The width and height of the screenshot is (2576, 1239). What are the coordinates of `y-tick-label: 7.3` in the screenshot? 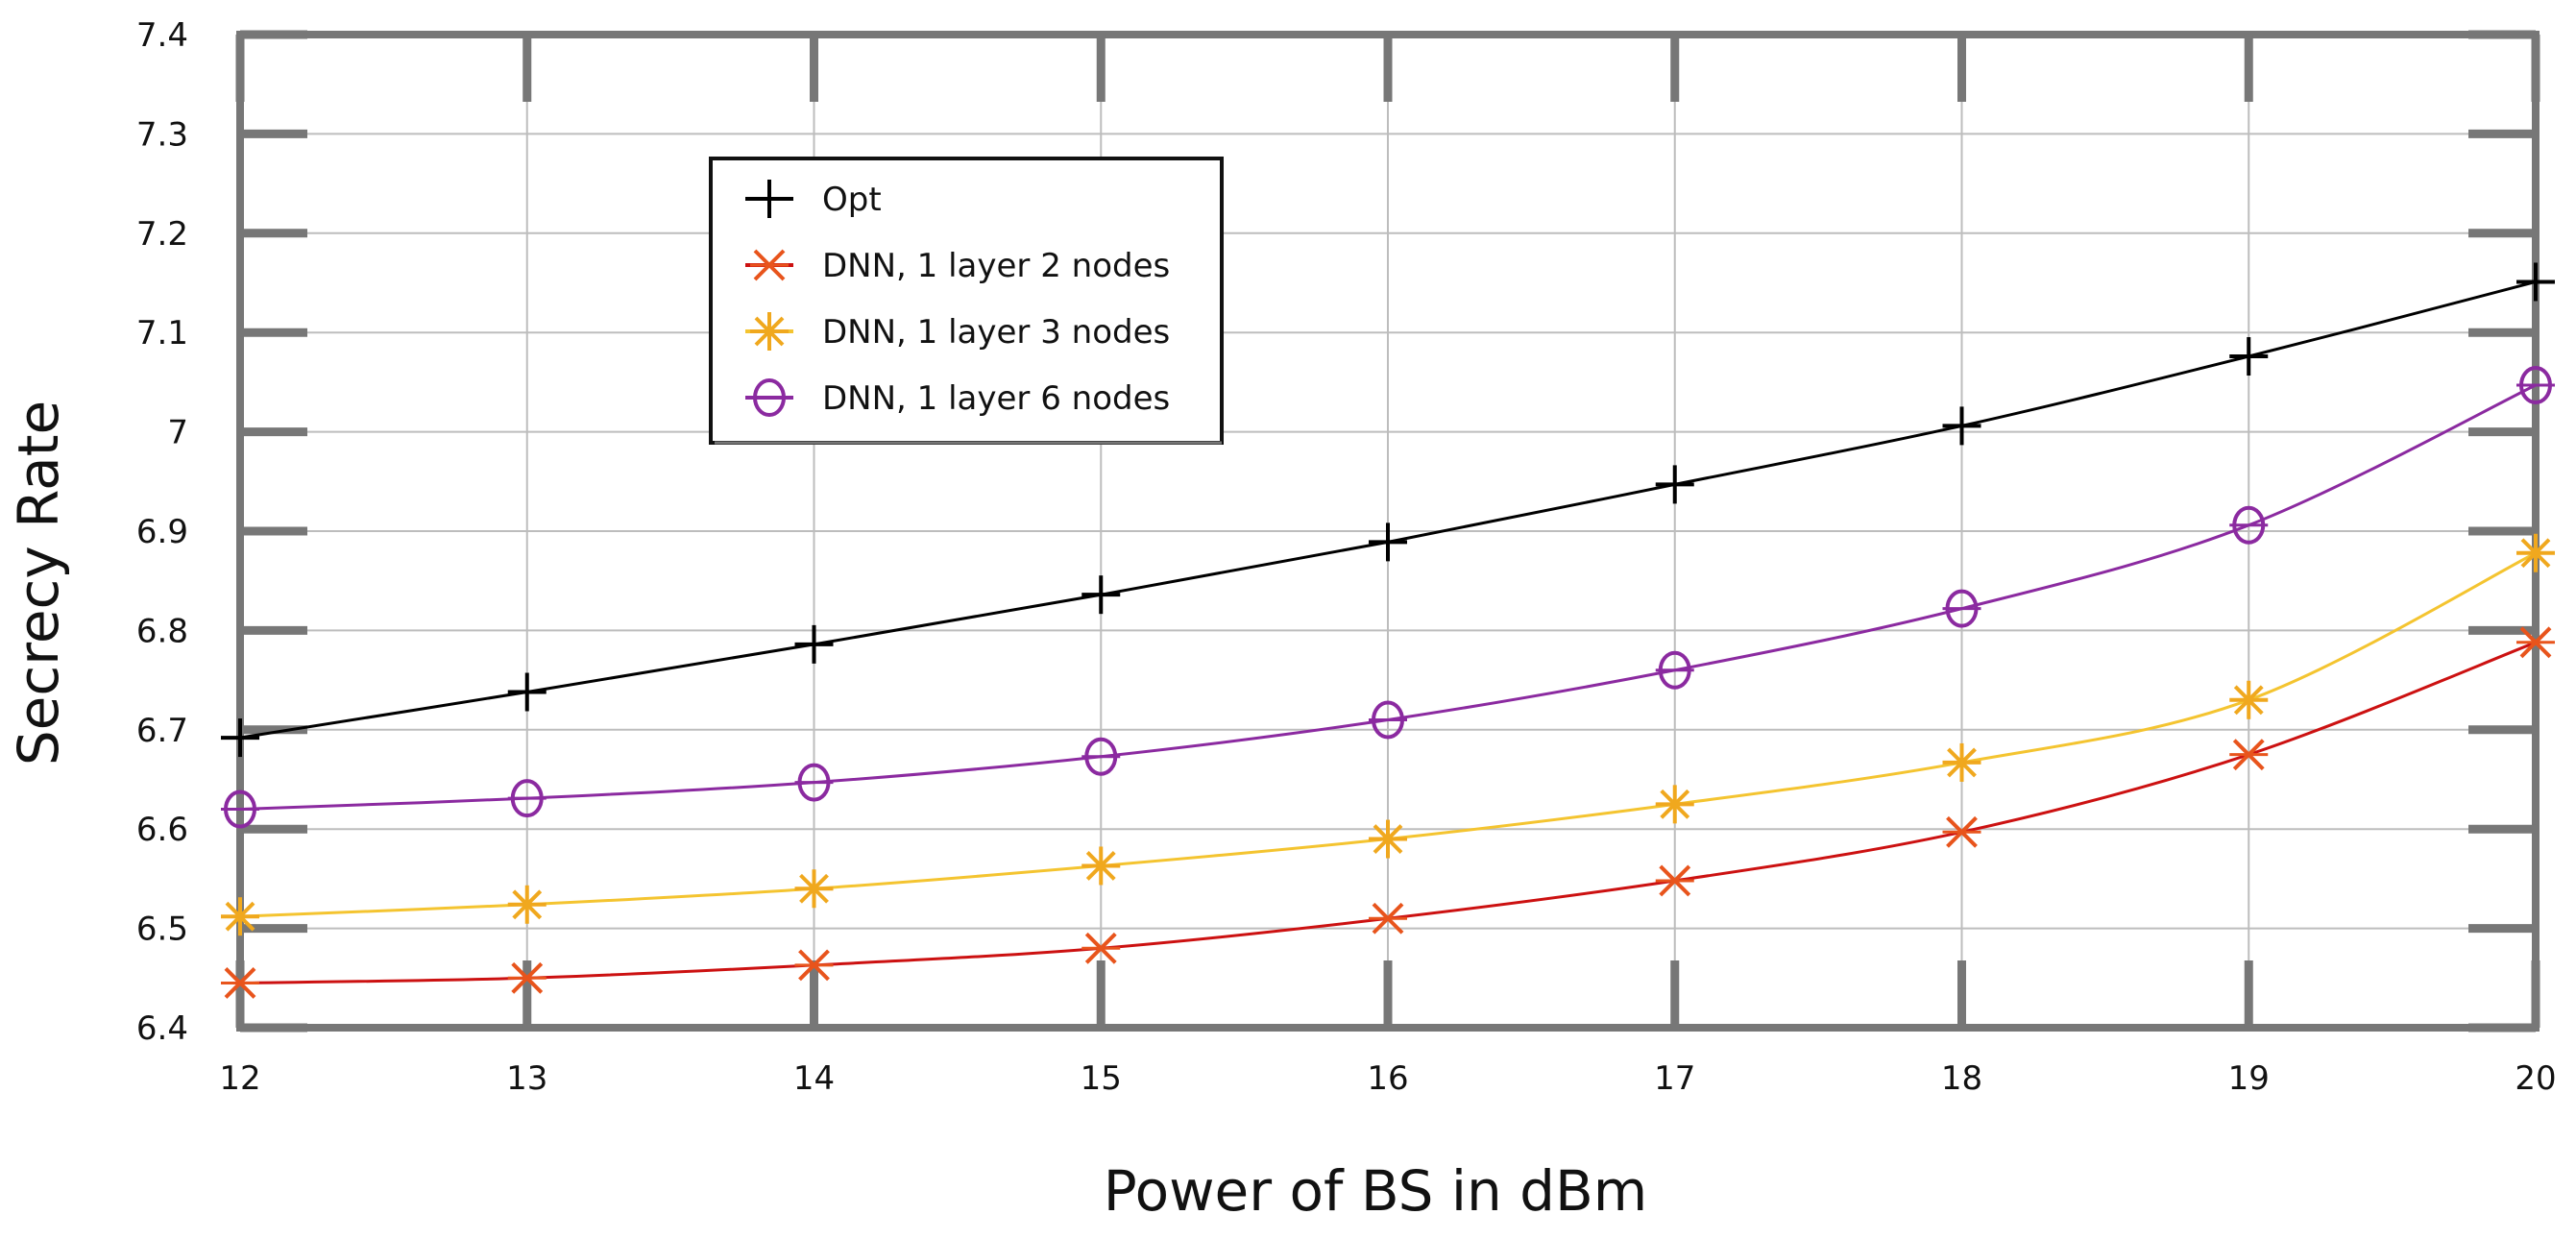 It's located at (162, 134).